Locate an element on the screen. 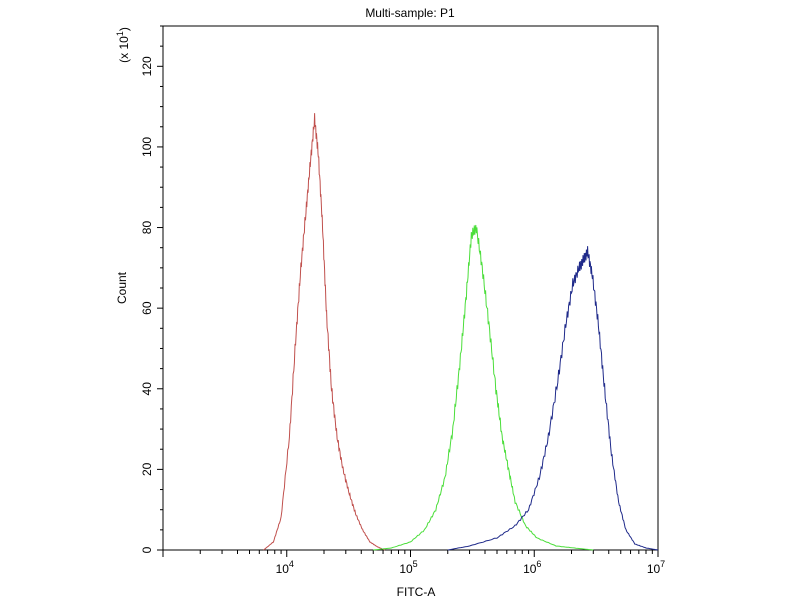  y-tick-label: 20 is located at coordinates (147, 469).